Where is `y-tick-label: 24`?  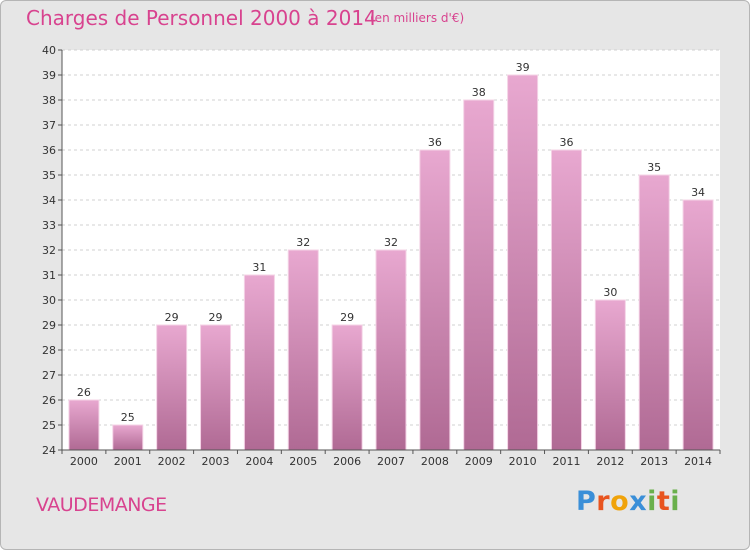
y-tick-label: 24 is located at coordinates (49, 450).